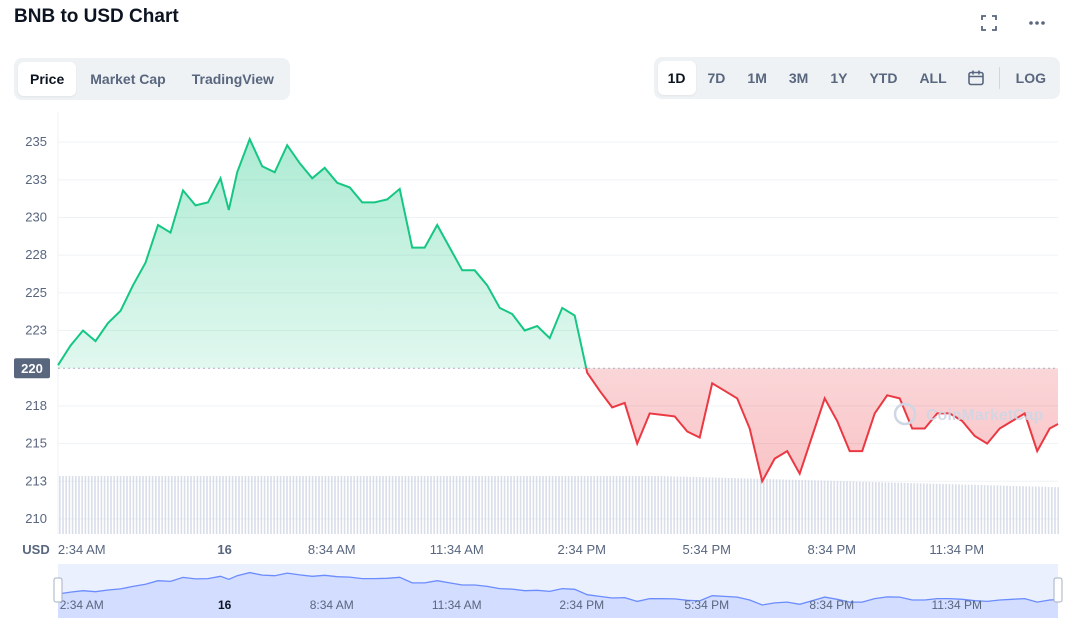 This screenshot has height=632, width=1078. Describe the element at coordinates (757, 78) in the screenshot. I see `range-1m: 1M` at that location.